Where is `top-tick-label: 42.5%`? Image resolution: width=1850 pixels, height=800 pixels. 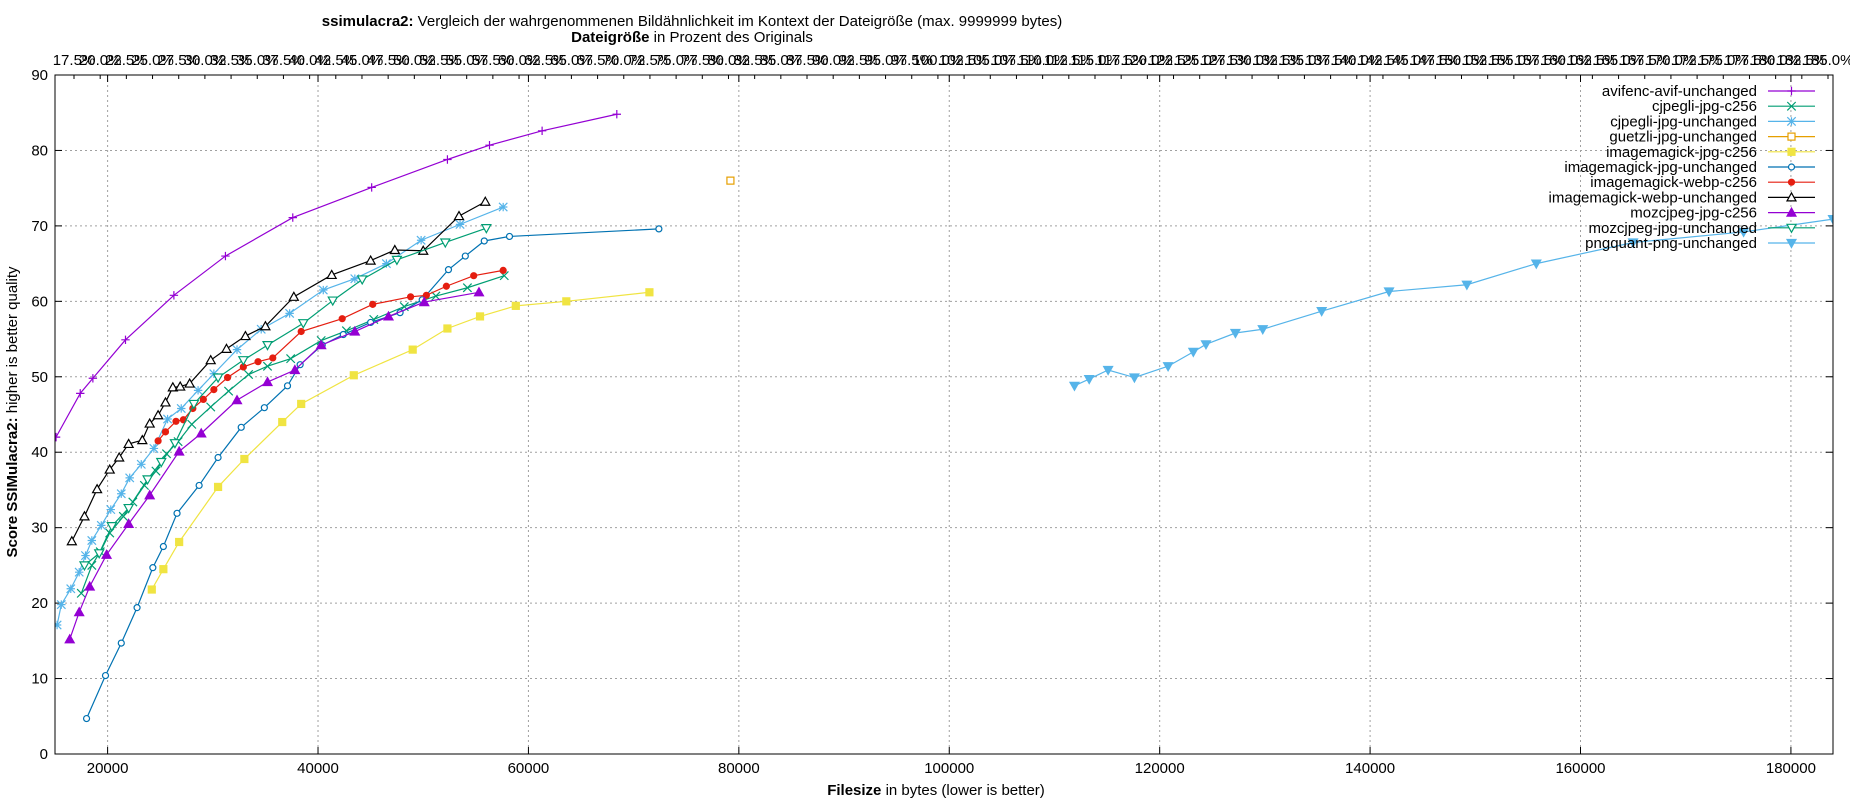
top-tick-label: 42.5% is located at coordinates (336, 60).